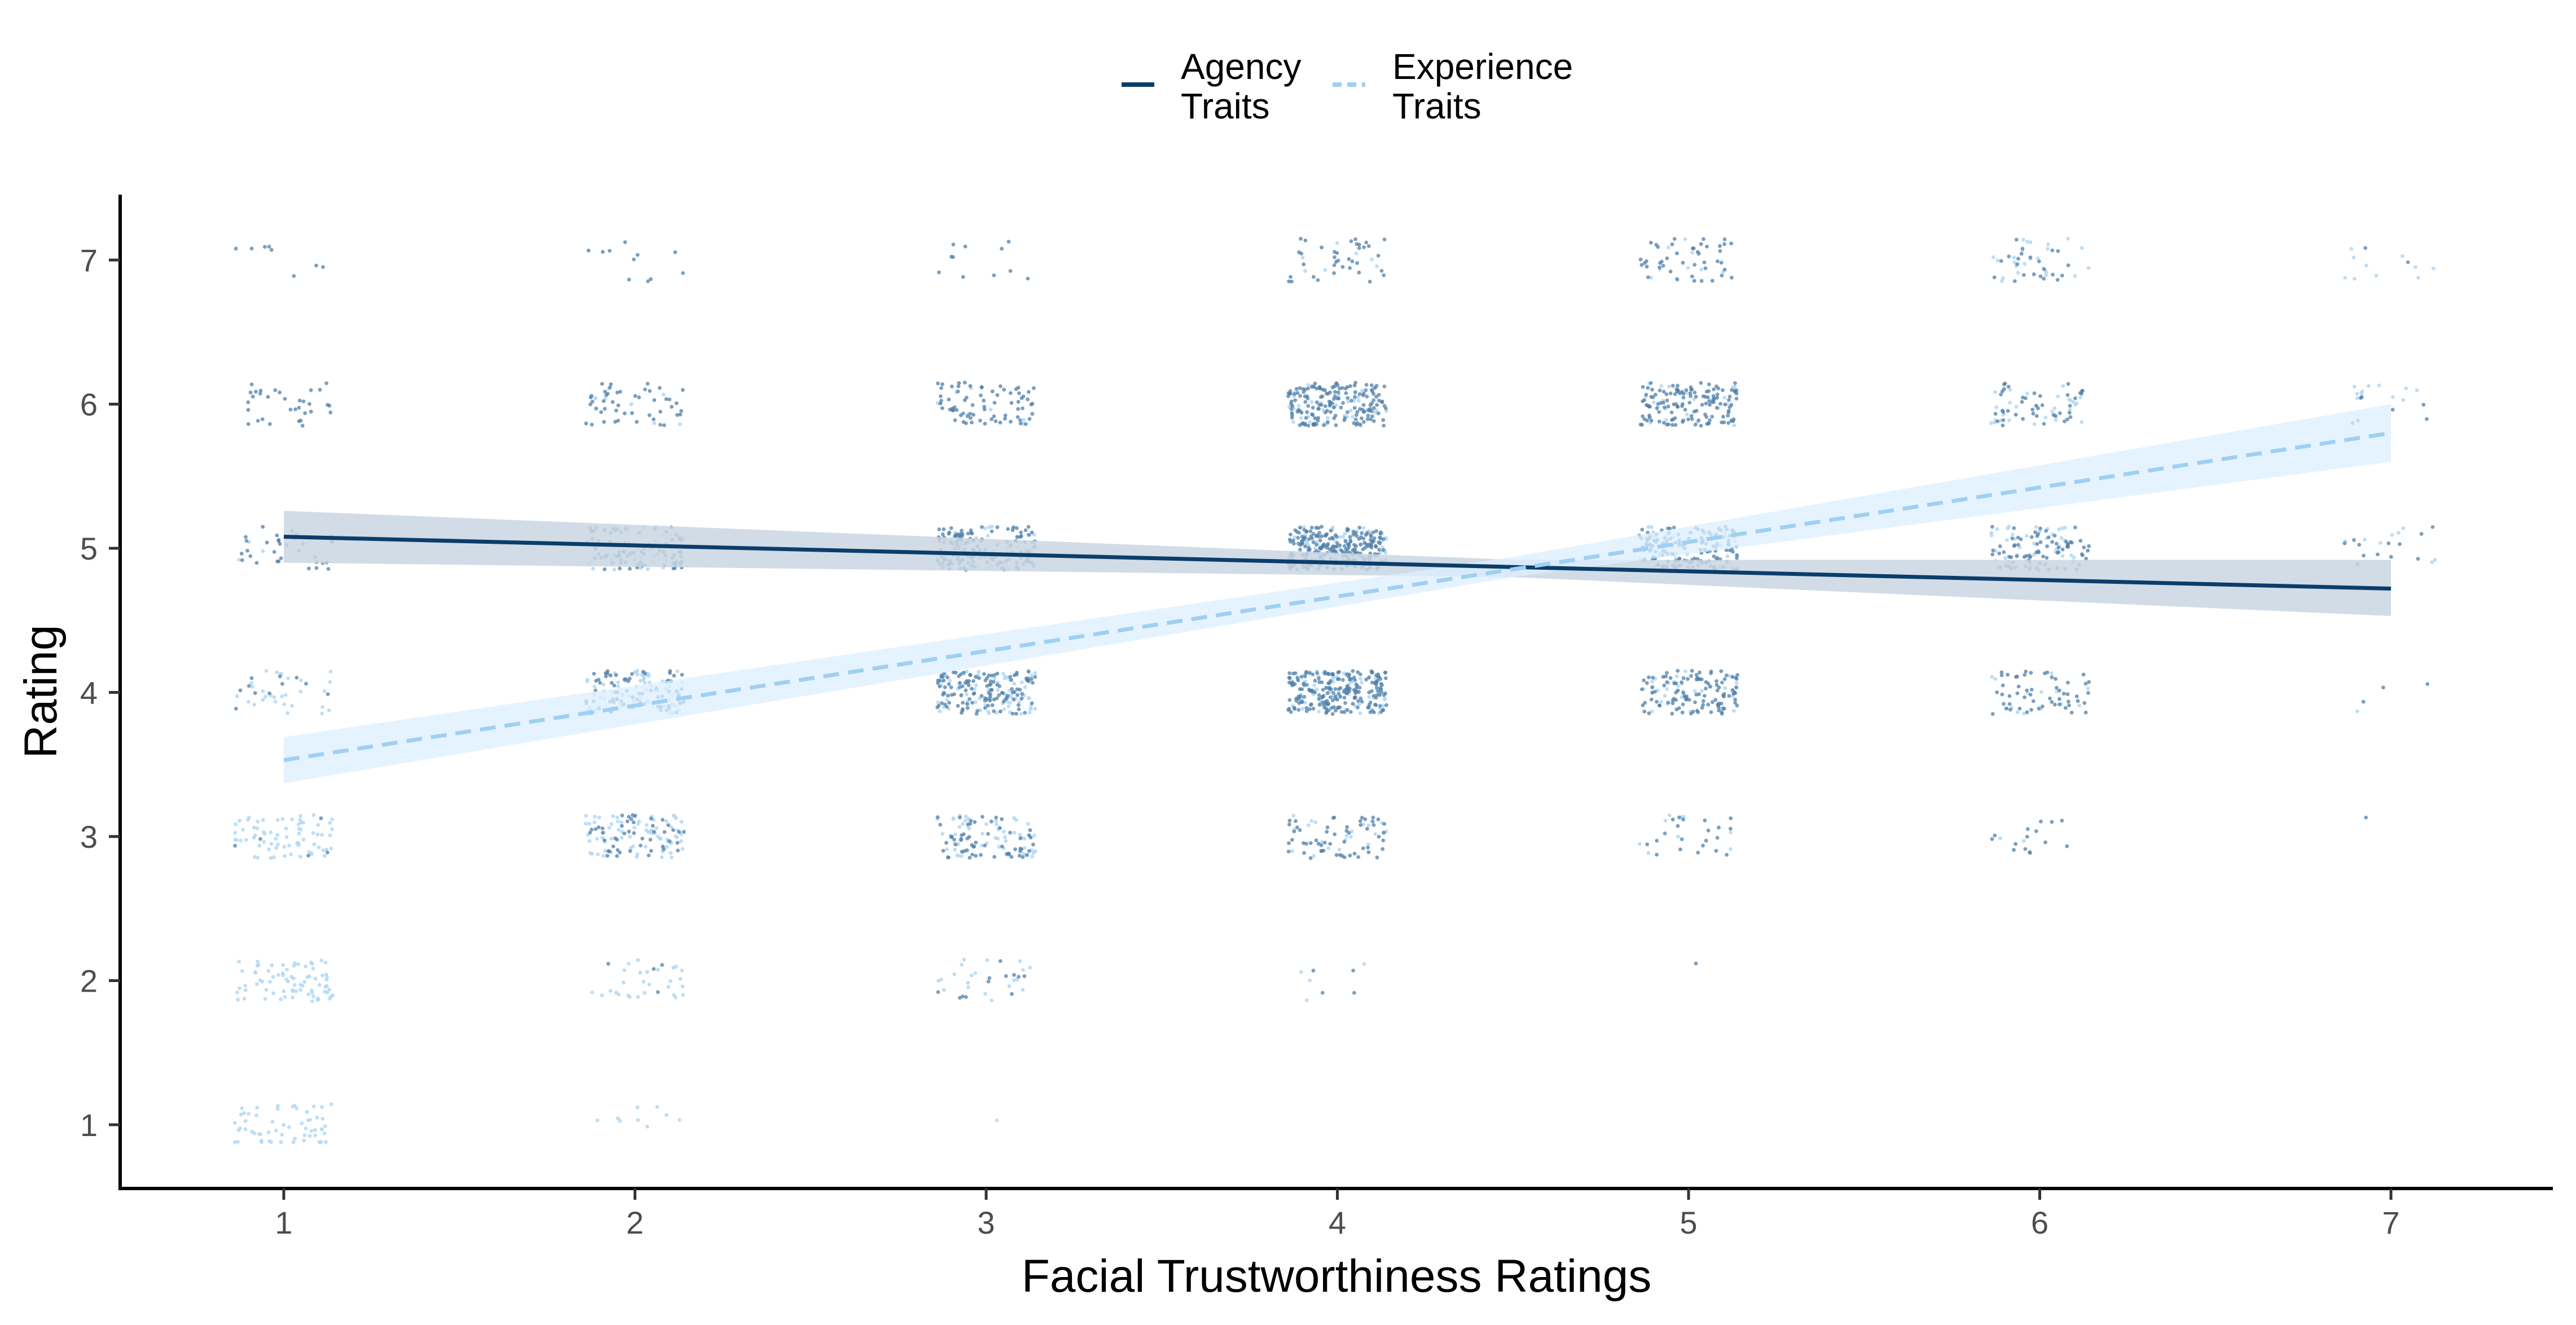  I want to click on y-tick-label: 6, so click(89, 405).